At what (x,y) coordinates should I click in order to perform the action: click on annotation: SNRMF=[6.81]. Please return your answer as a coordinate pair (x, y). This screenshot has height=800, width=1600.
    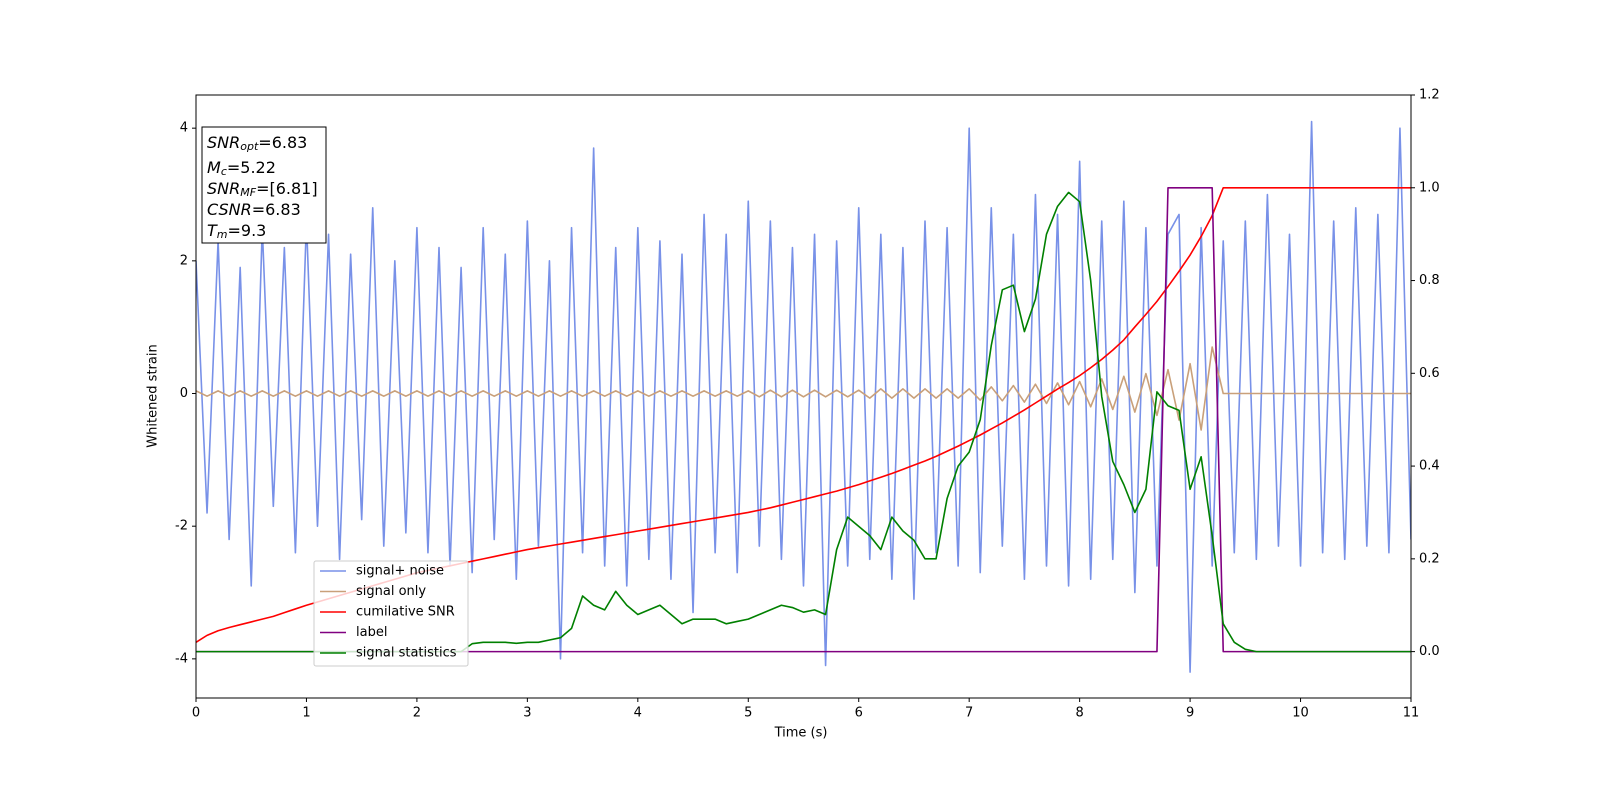
    Looking at the image, I should click on (262, 189).